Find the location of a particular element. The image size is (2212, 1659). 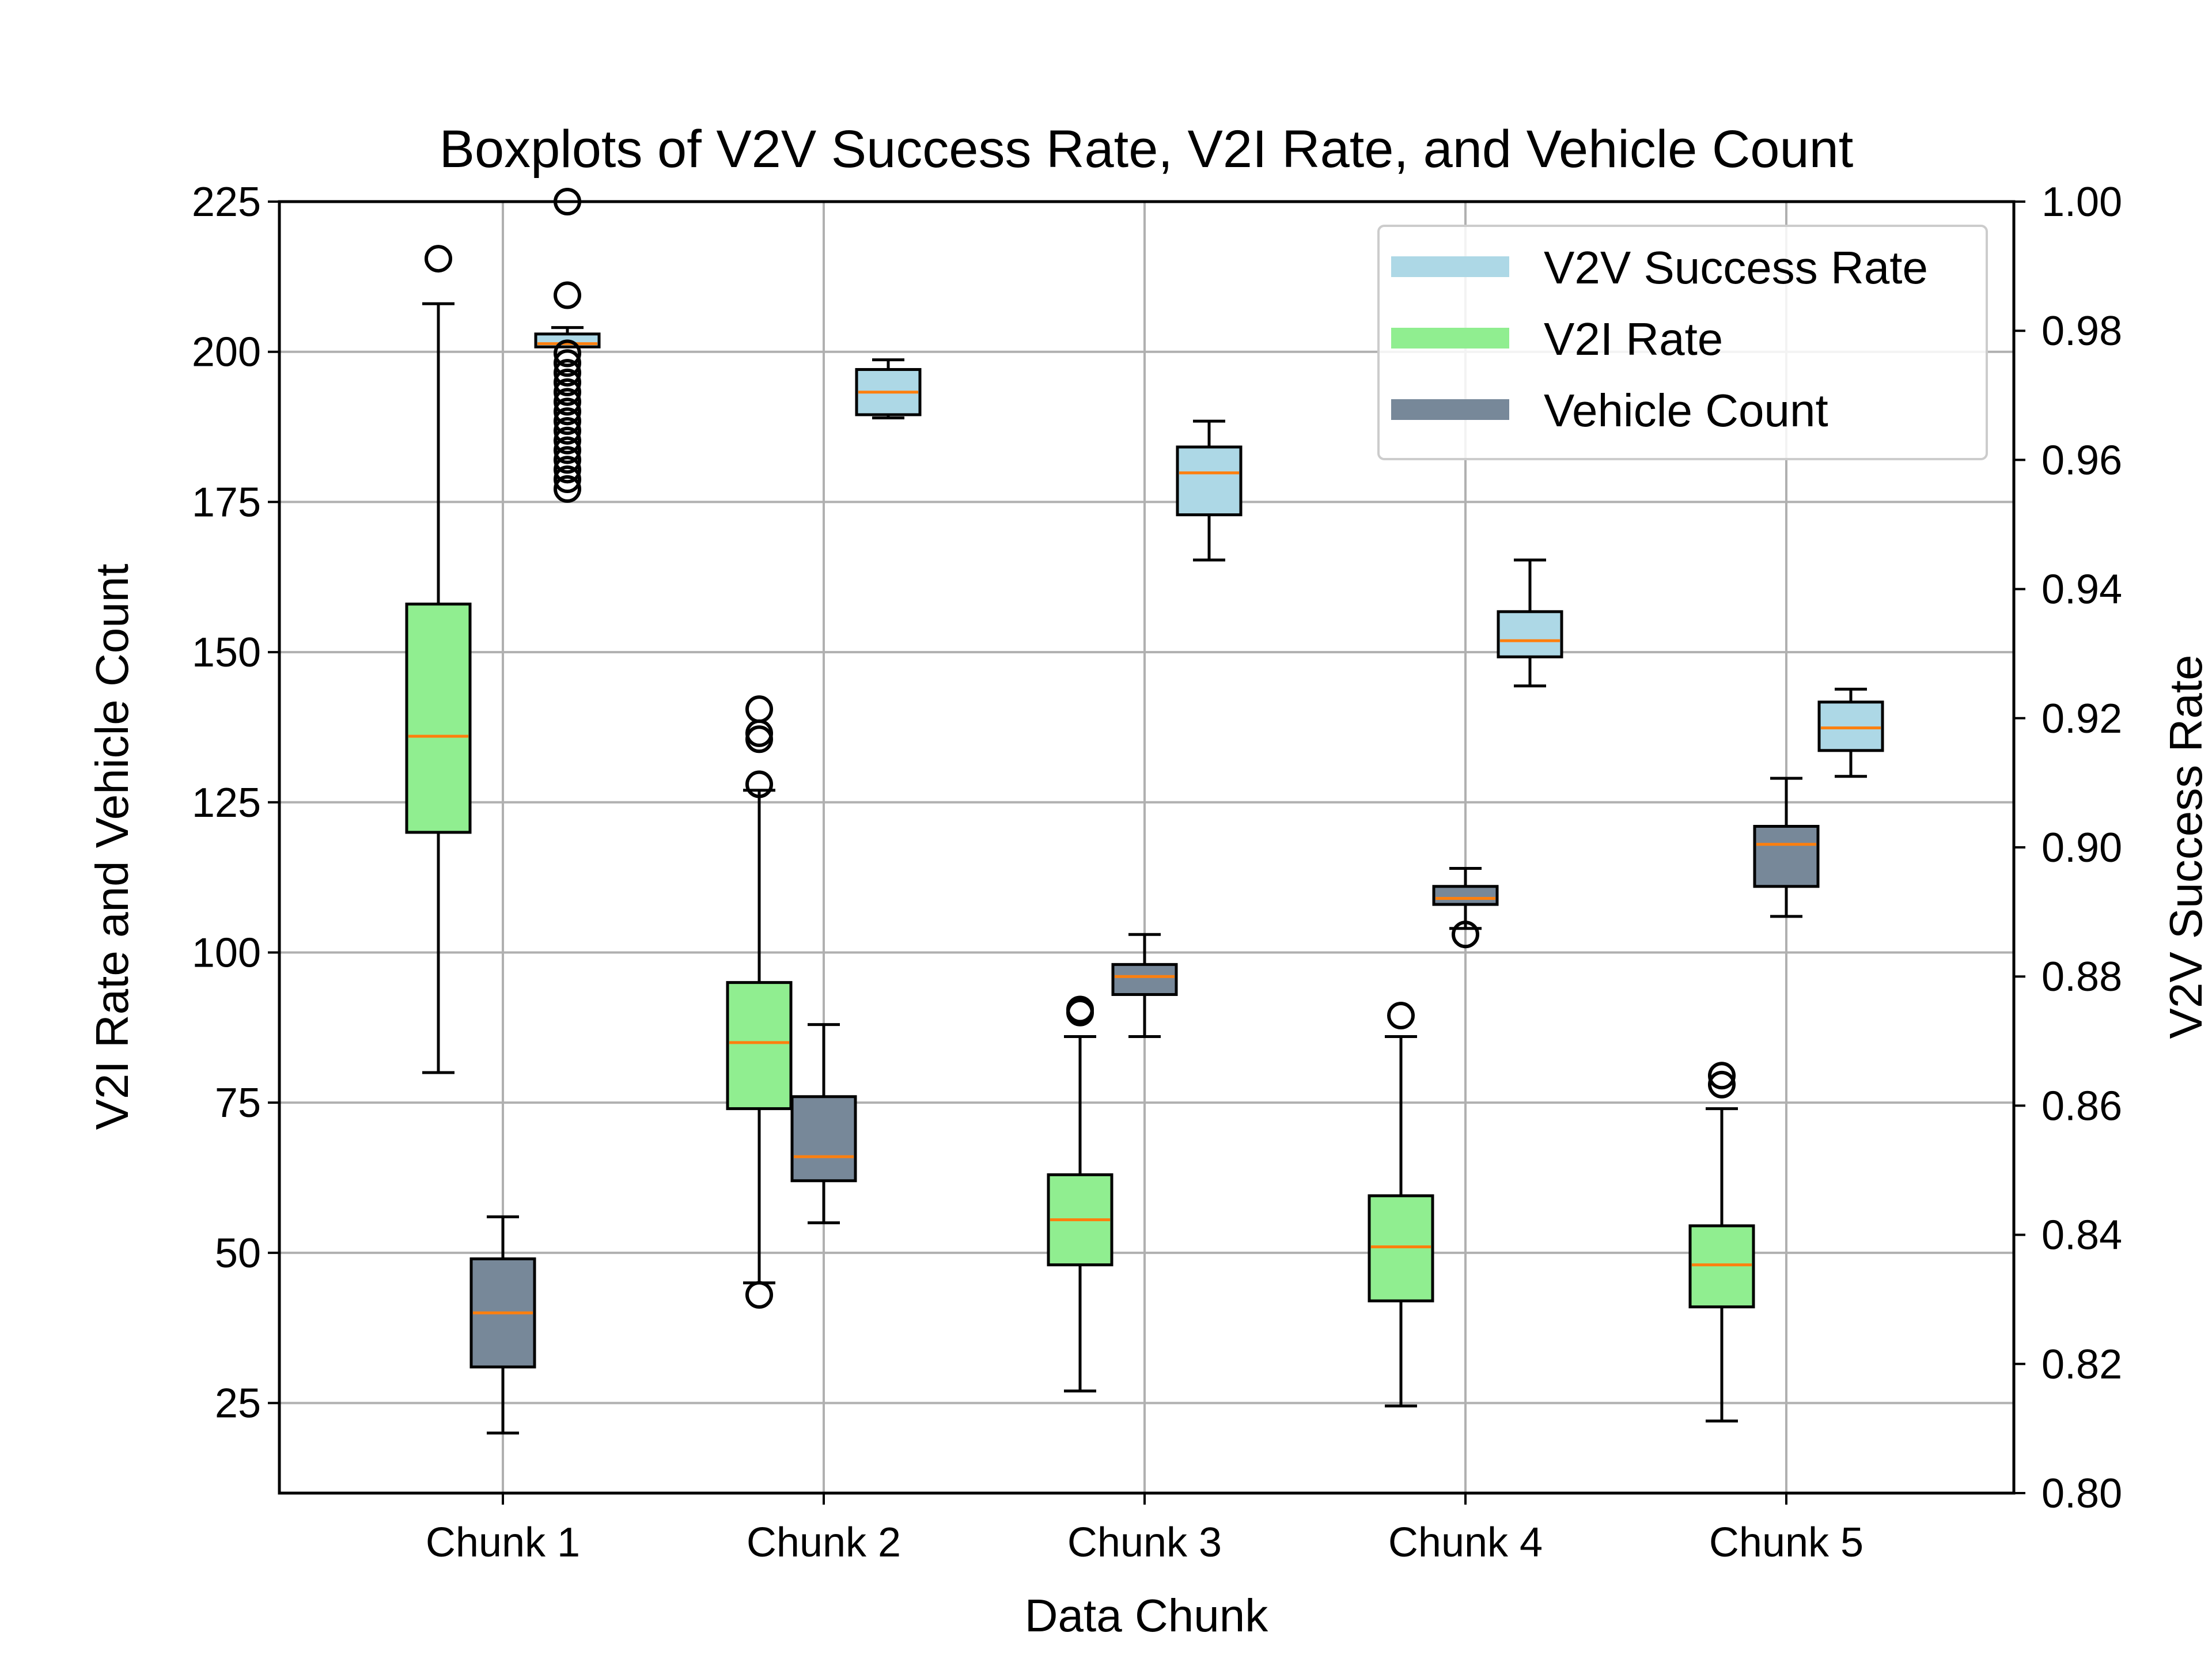

legend-frame is located at coordinates (1682, 342).